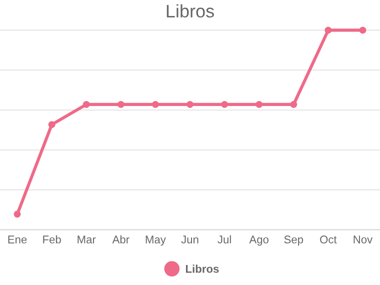 This screenshot has width=380, height=285. I want to click on x-tick-label: May, so click(156, 241).